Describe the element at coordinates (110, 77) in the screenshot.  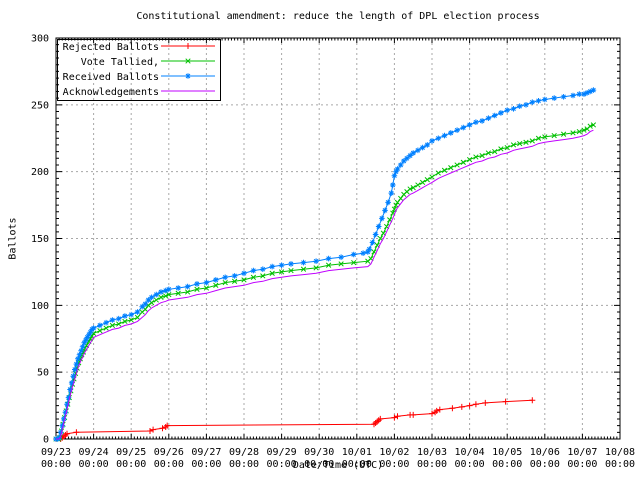
I see `legend-label-received-ballots: Received Ballots` at that location.